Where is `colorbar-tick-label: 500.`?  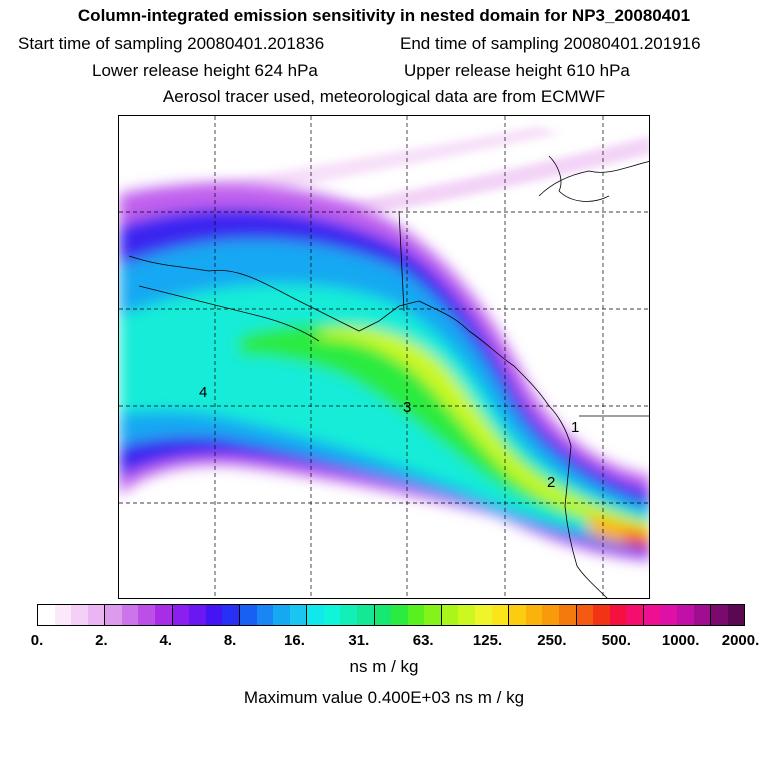
colorbar-tick-label: 500. is located at coordinates (616, 640).